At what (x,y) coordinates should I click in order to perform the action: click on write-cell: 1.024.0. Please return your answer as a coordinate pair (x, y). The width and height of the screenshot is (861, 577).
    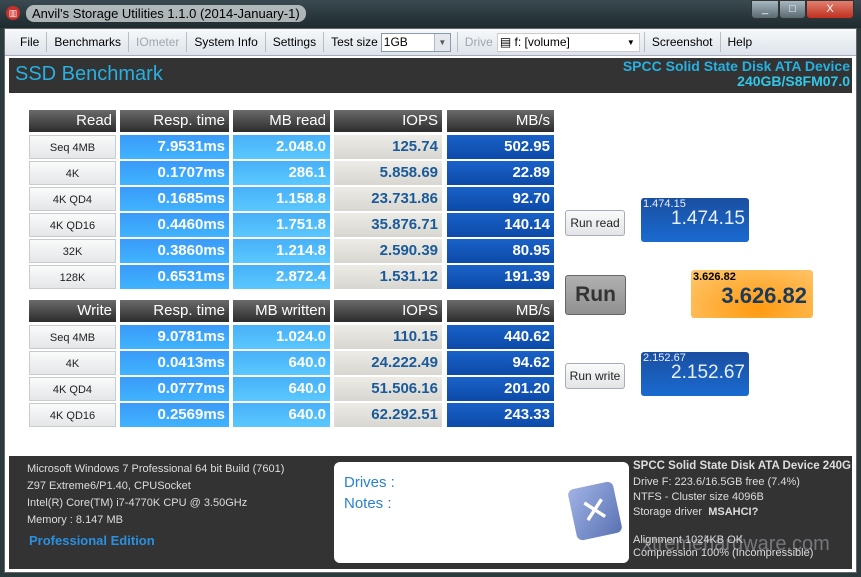
    Looking at the image, I should click on (281, 337).